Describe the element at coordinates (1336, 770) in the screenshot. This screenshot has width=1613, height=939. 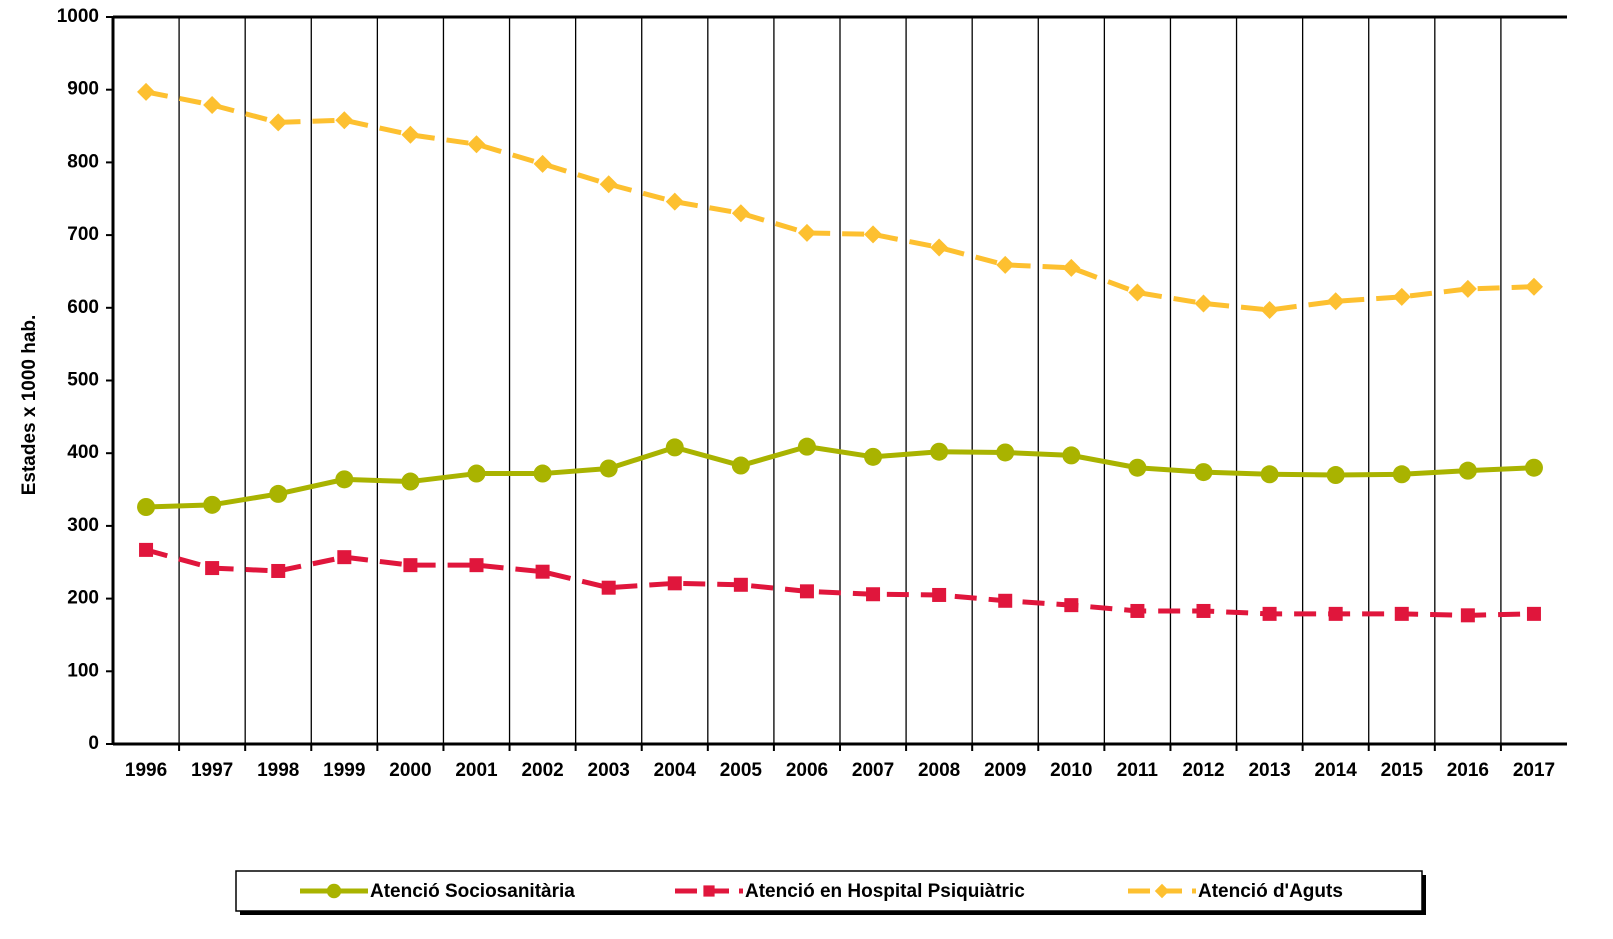
I see `x-tick-label: 2014` at that location.